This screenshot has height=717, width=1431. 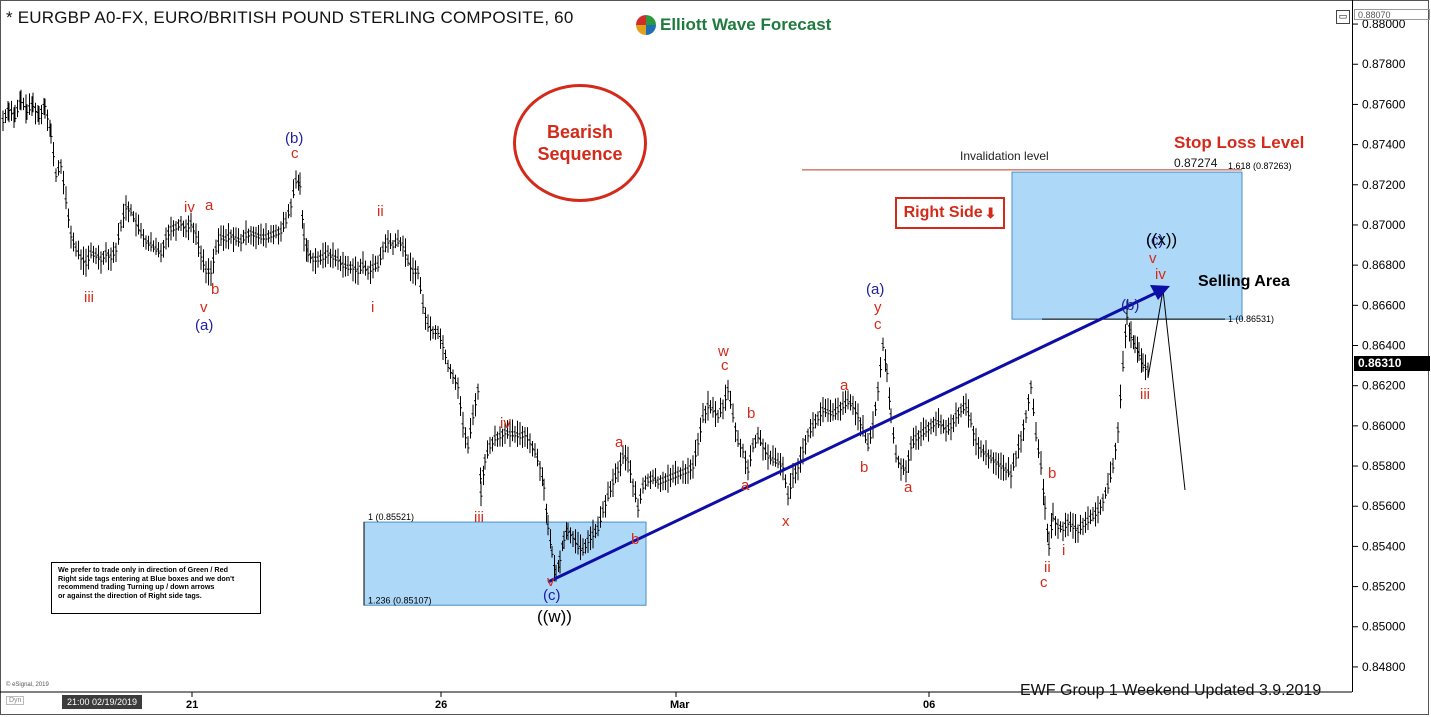 I want to click on y-tick-label: 0.86600, so click(x=1384, y=305).